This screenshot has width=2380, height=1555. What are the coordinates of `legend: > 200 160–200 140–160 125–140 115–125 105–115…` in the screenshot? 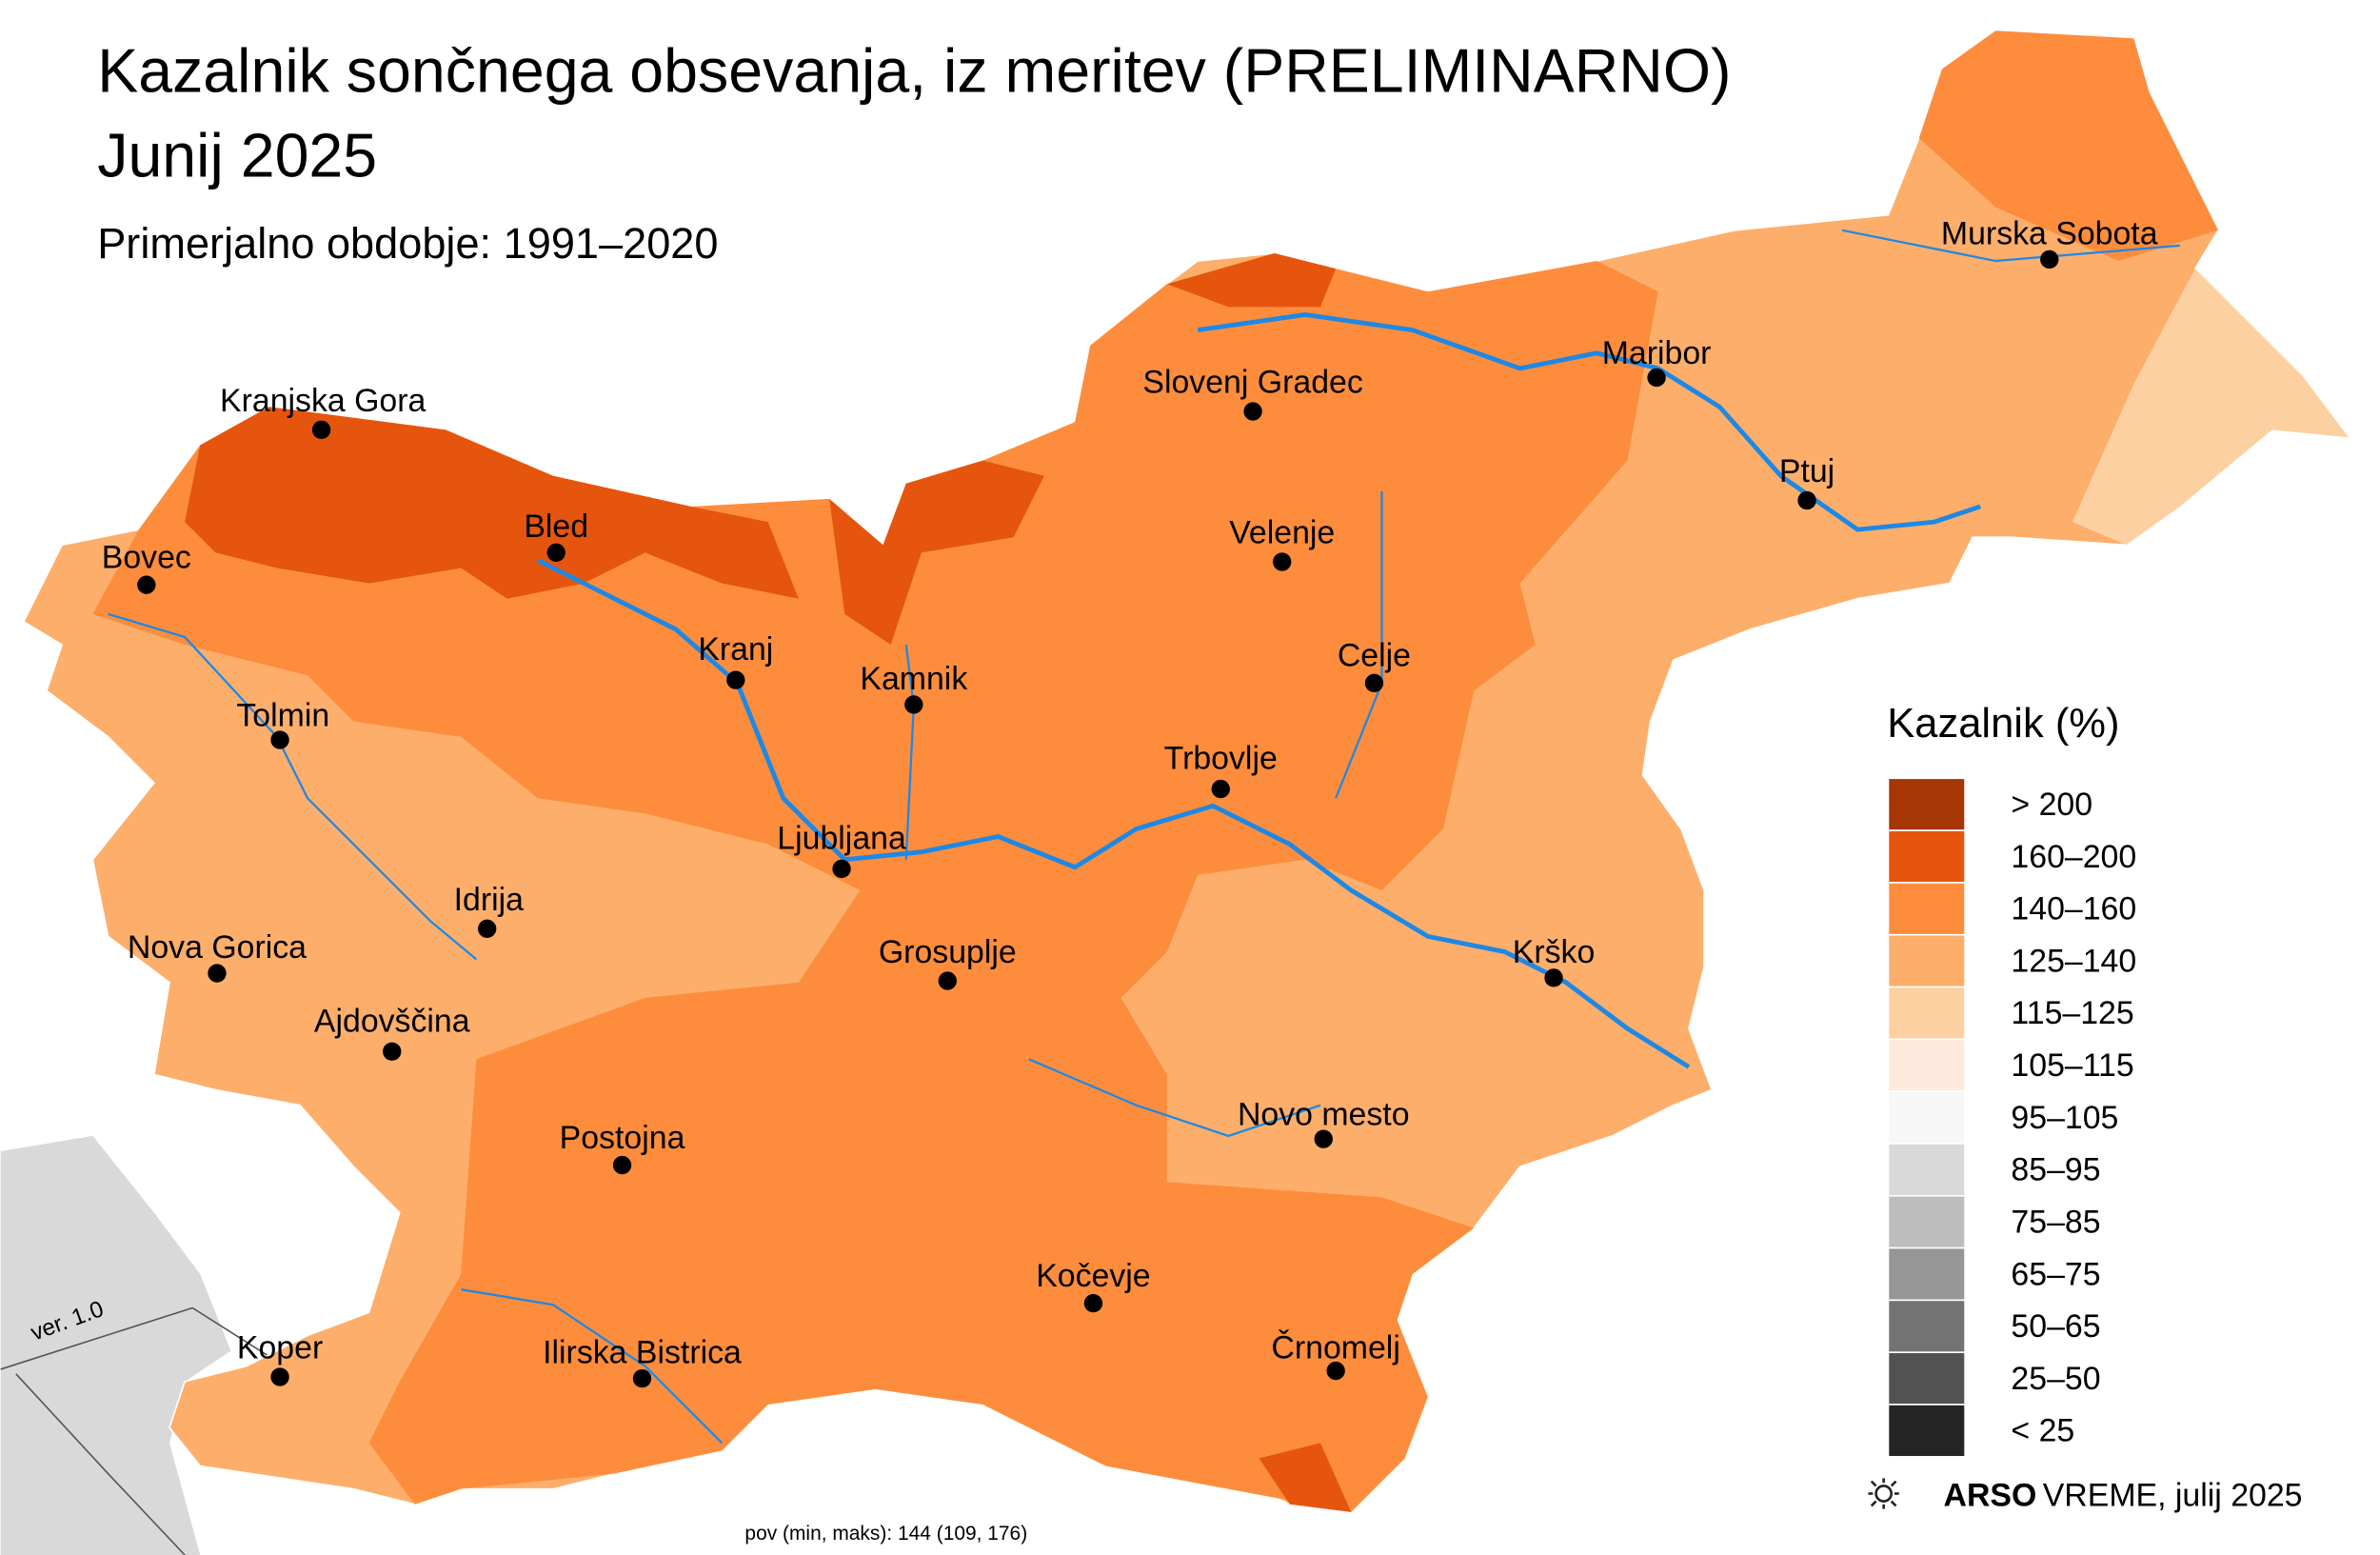 It's located at (2011, 1117).